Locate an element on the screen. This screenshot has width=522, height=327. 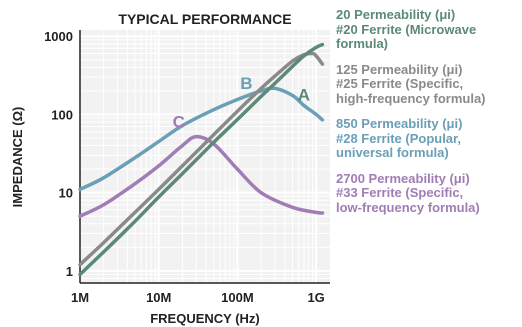
legend-entry-20-line3: formula) is located at coordinates (362, 43).